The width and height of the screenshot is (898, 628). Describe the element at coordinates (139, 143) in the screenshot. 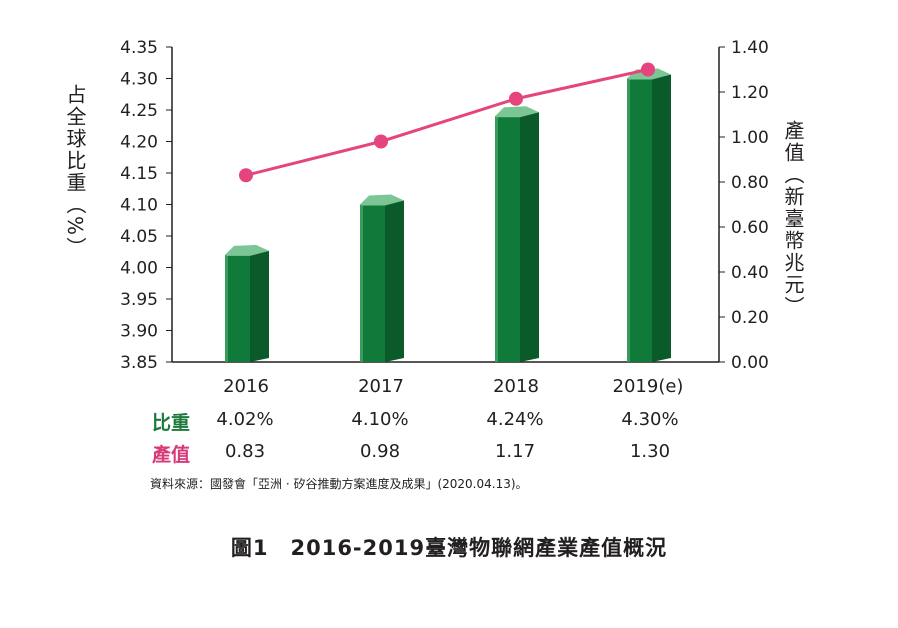

I see `left-tick-label: 4.20` at that location.